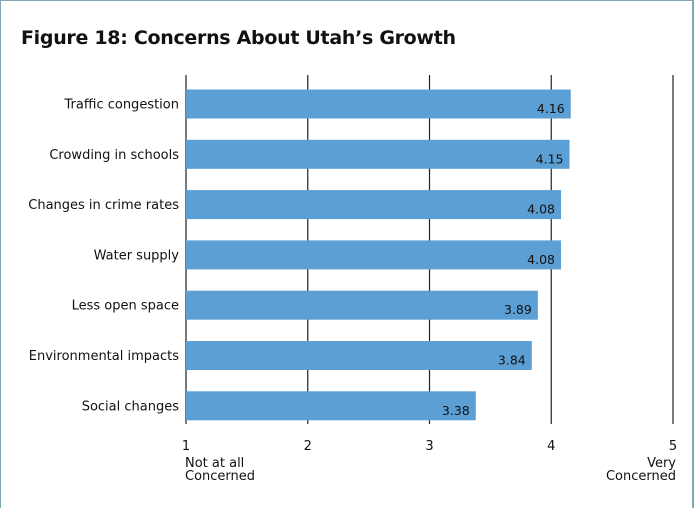 The image size is (694, 508). I want to click on category-label-6: Social changes, so click(131, 406).